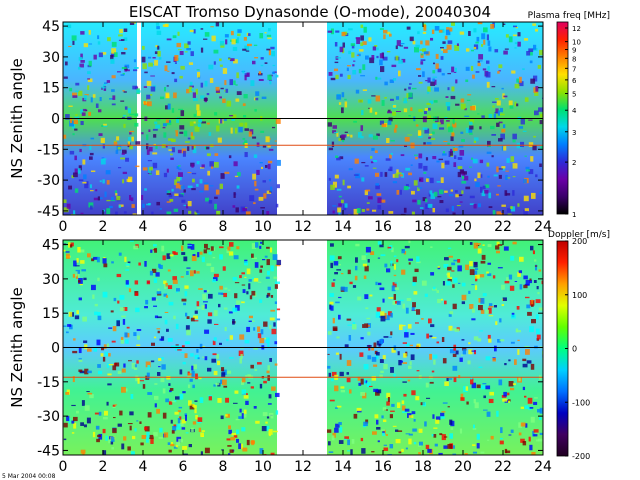 Image resolution: width=640 pixels, height=480 pixels. I want to click on colorbar-tick-label: 6, so click(574, 81).